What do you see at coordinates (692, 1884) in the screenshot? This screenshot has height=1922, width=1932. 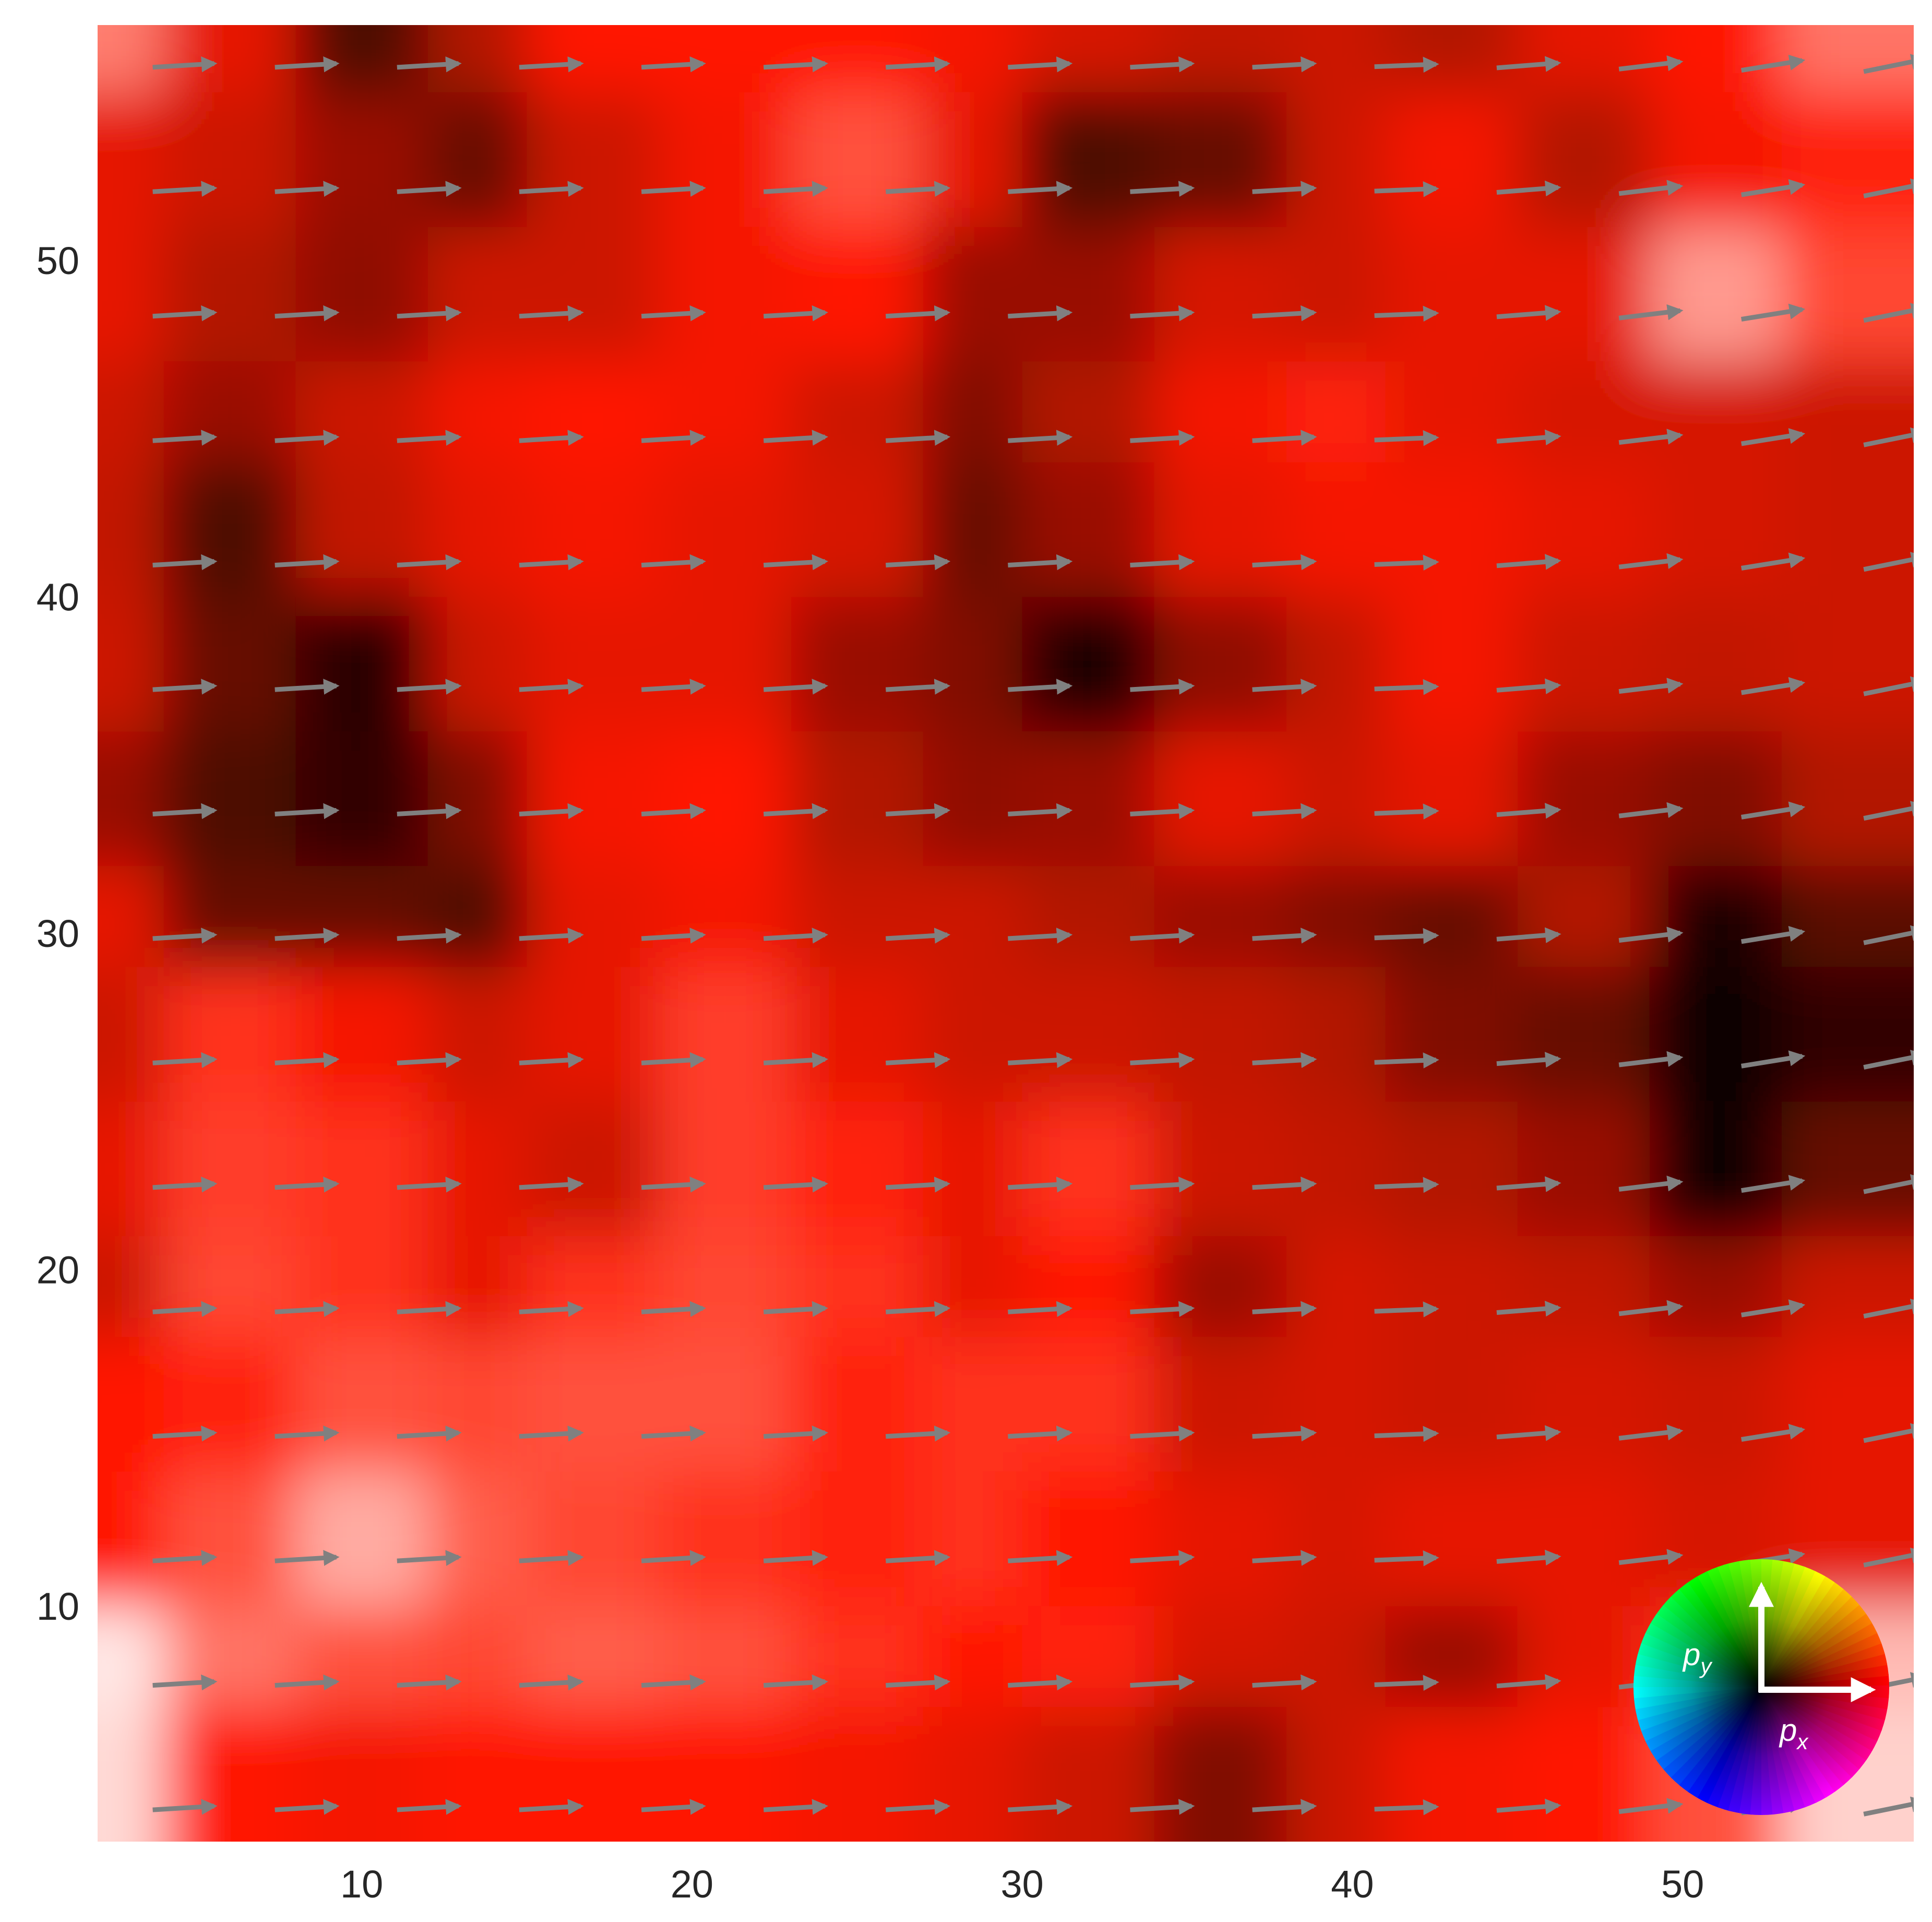 I see `x-tick-label: 20` at bounding box center [692, 1884].